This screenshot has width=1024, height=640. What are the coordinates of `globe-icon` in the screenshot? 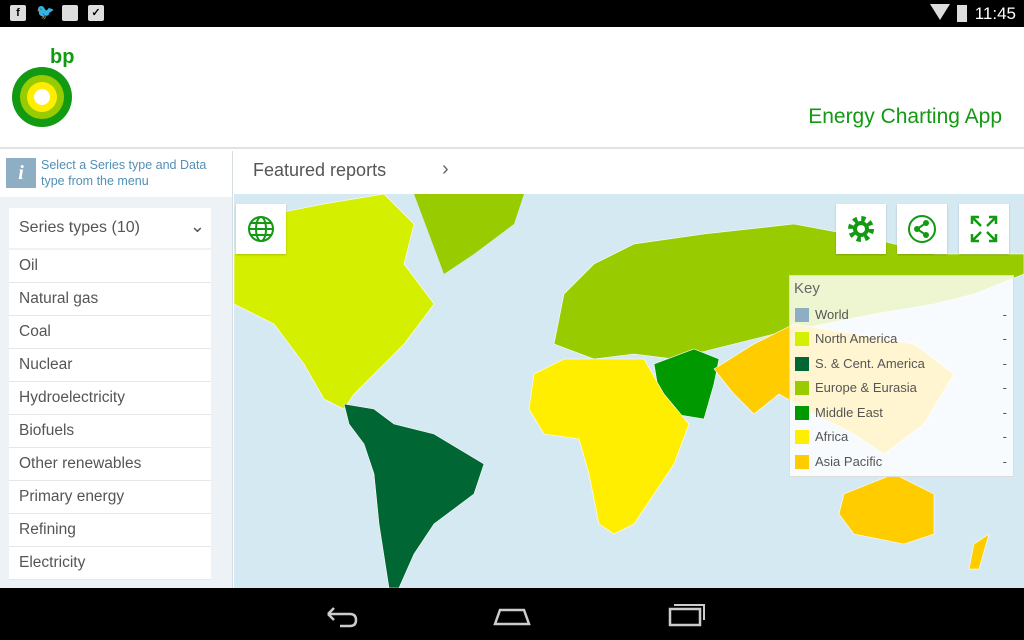 It's located at (261, 229).